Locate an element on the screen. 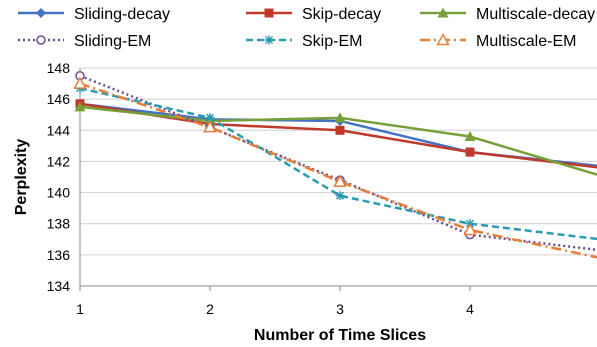  legend-label: Skip-decay is located at coordinates (341, 14).